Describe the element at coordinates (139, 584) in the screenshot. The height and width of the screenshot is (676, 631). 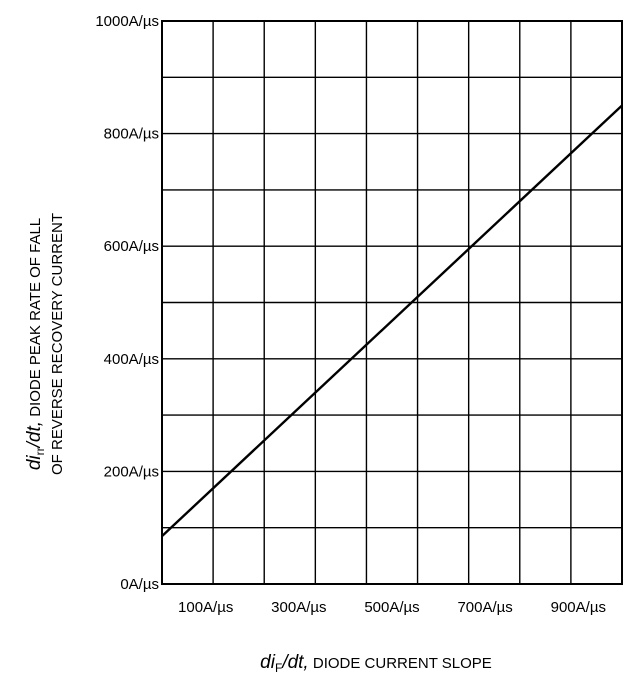
I see `y-tick-label: 0A/µs` at that location.